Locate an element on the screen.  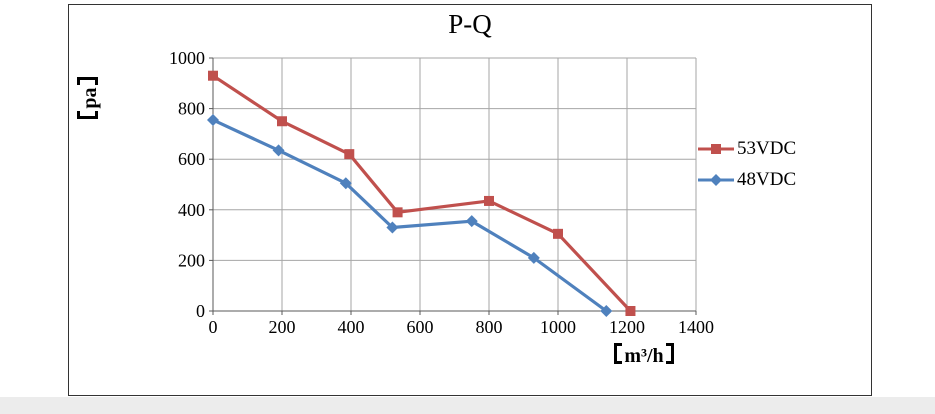
x-tick-label: 400 is located at coordinates (351, 327).